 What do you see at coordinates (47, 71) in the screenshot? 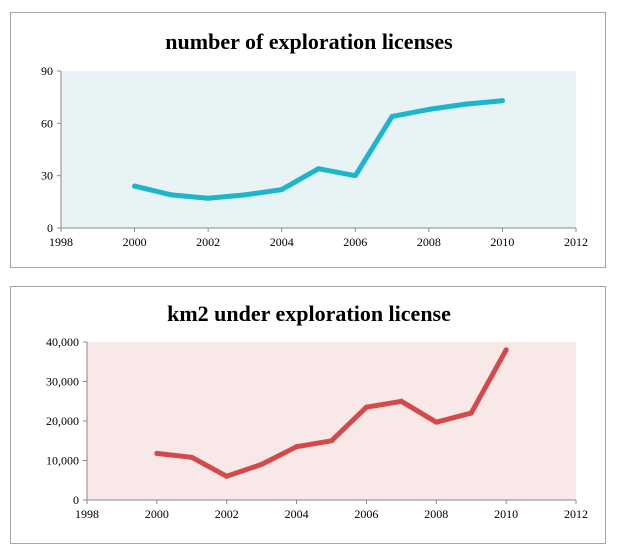
I see `y-tick-label: 90` at bounding box center [47, 71].